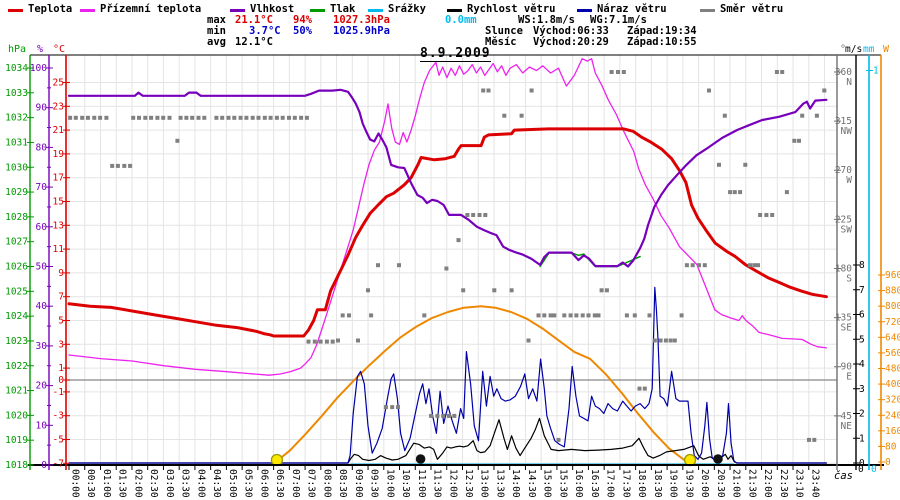 Image resolution: width=900 pixels, height=500 pixels. I want to click on time-tick-label: 04:30, so click(216, 483).